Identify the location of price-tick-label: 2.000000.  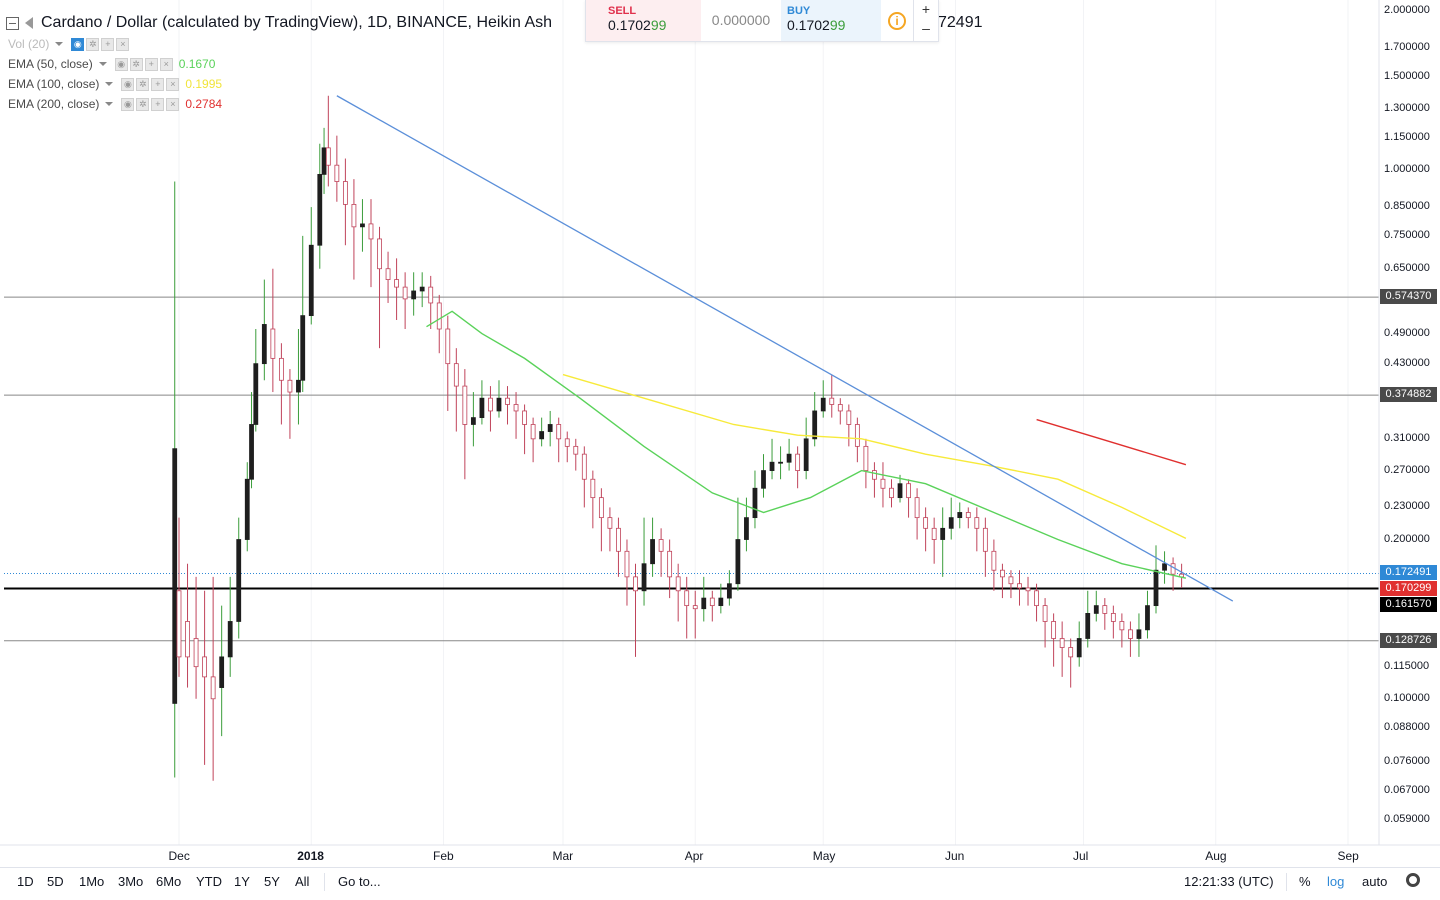
(1407, 9).